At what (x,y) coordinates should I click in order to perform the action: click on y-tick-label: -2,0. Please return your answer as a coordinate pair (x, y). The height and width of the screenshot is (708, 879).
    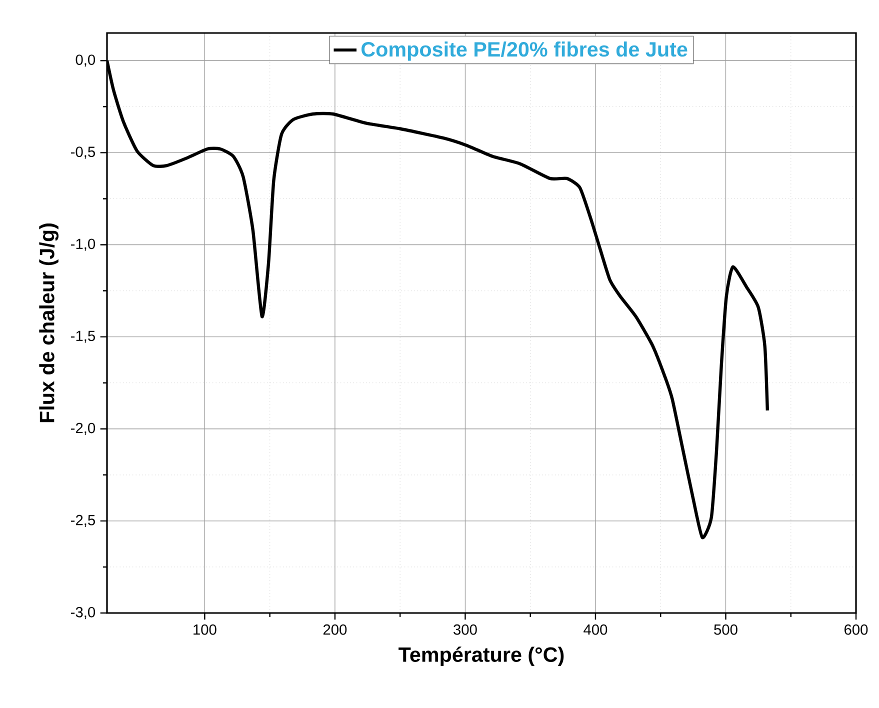
    Looking at the image, I should click on (83, 428).